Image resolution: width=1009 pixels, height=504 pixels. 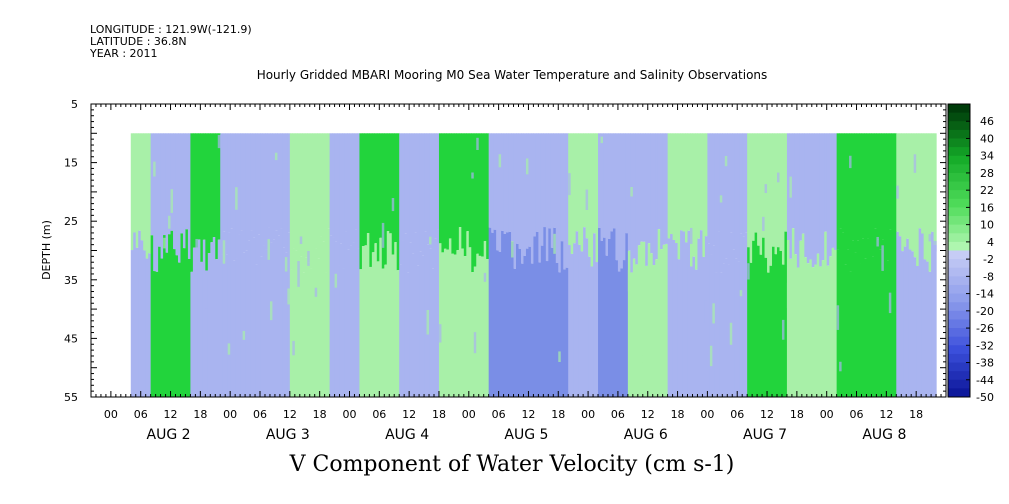 I want to click on y-tick-label: 5, so click(x=74, y=104).